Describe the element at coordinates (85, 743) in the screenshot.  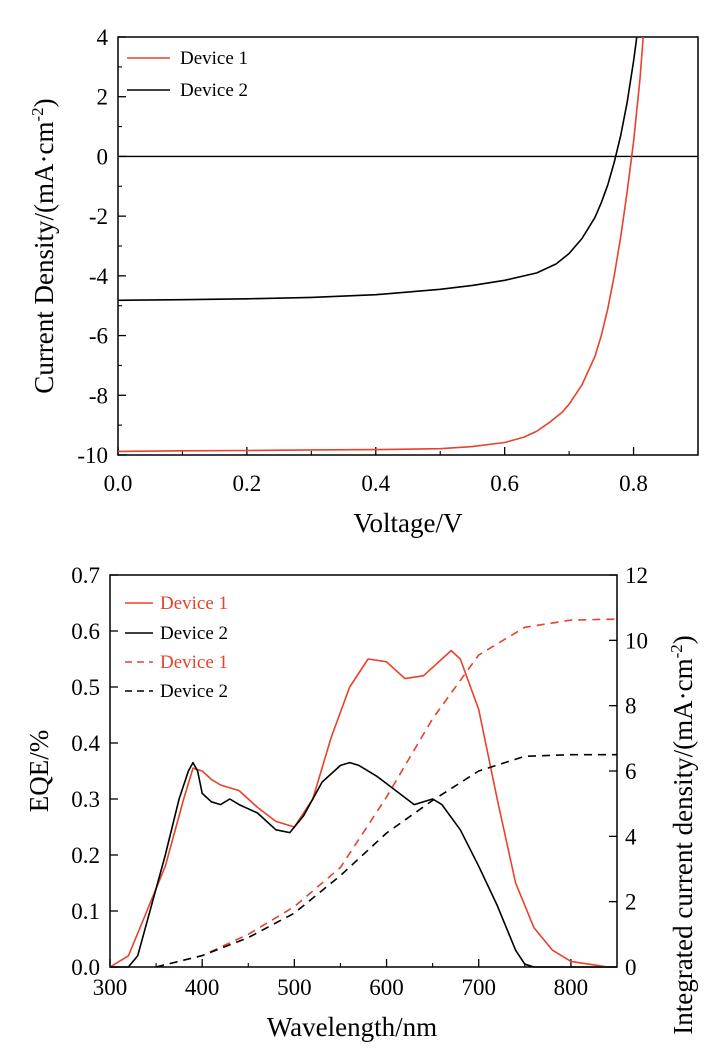
I see `eqe-y-tick-label: 0.4` at that location.